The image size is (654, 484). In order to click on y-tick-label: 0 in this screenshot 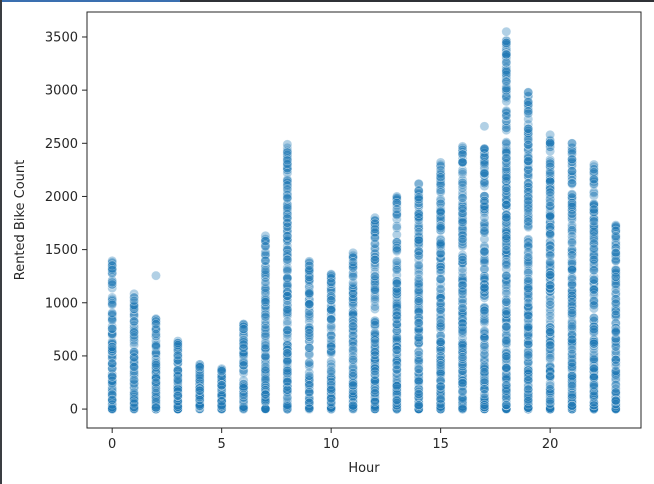, I will do `click(74, 410)`.